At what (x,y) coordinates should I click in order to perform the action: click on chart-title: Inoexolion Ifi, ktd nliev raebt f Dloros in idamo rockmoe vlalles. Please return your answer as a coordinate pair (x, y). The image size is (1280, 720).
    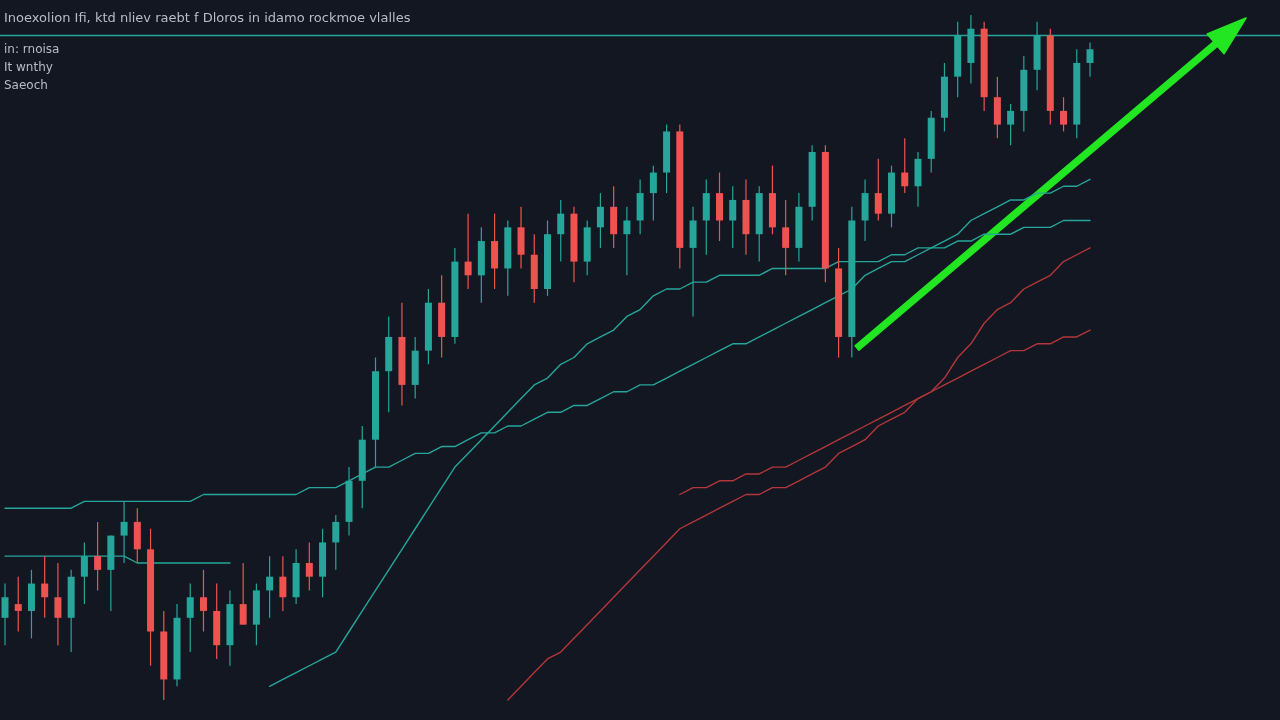
    Looking at the image, I should click on (207, 17).